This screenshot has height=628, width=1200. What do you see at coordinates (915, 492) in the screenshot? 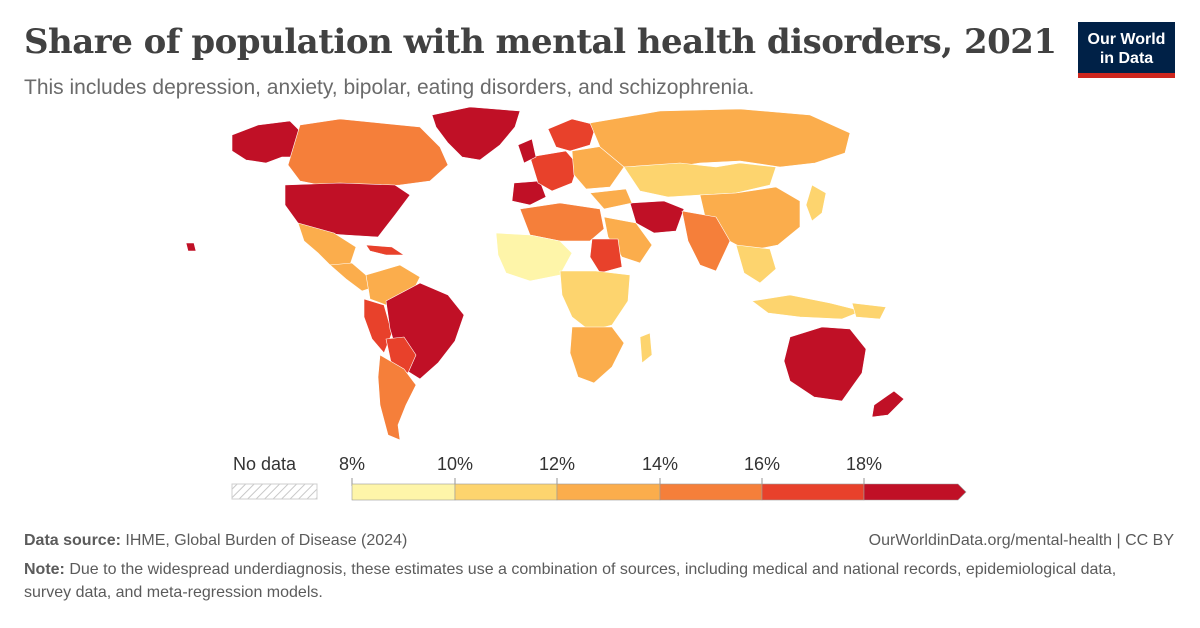
I see `legend-bin-18-plus` at bounding box center [915, 492].